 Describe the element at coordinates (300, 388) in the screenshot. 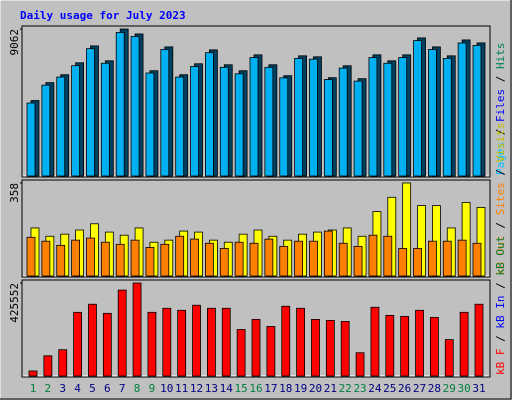

I see `x-tick-label: 19` at that location.